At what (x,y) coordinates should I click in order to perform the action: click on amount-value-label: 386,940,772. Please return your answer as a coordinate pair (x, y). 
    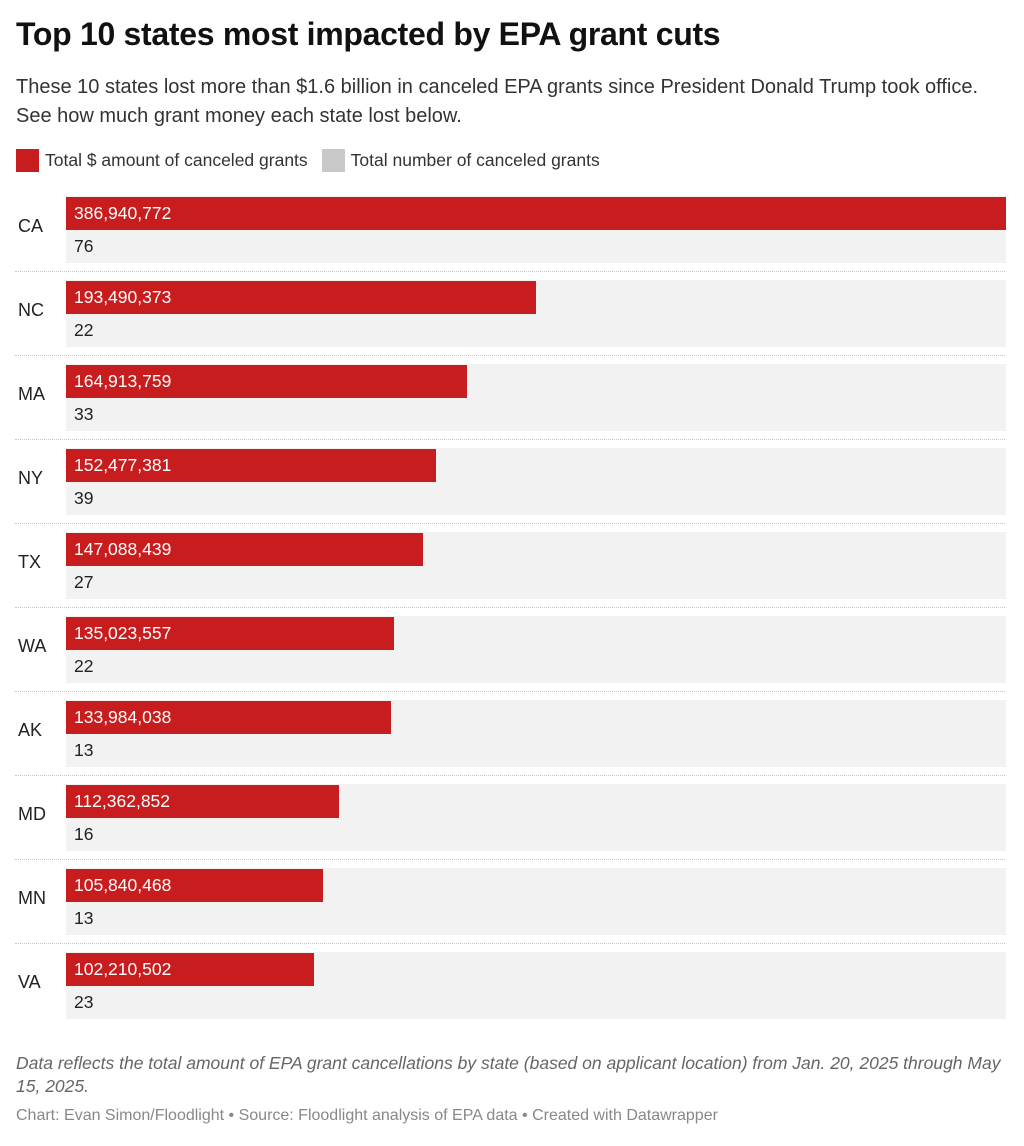
    Looking at the image, I should click on (123, 213).